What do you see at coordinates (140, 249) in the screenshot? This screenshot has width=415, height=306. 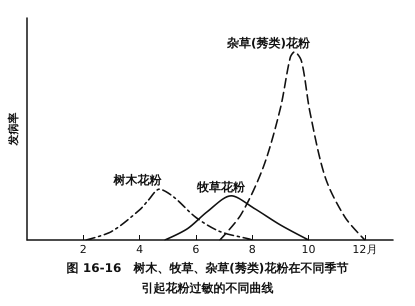 I see `x-tick-label: 4` at bounding box center [140, 249].